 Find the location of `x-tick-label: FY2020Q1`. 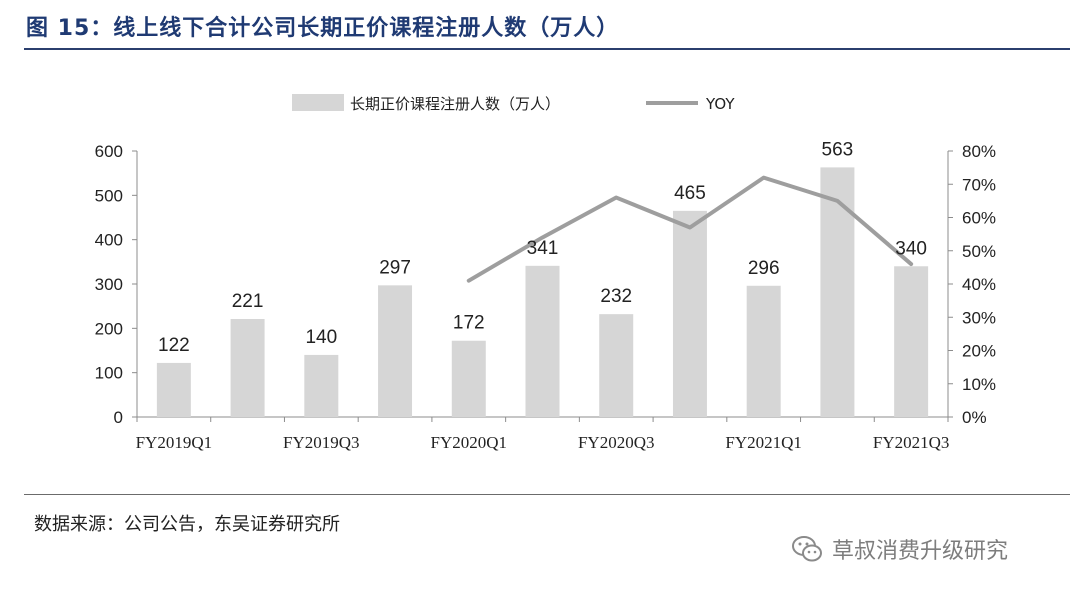

x-tick-label: FY2020Q1 is located at coordinates (469, 442).